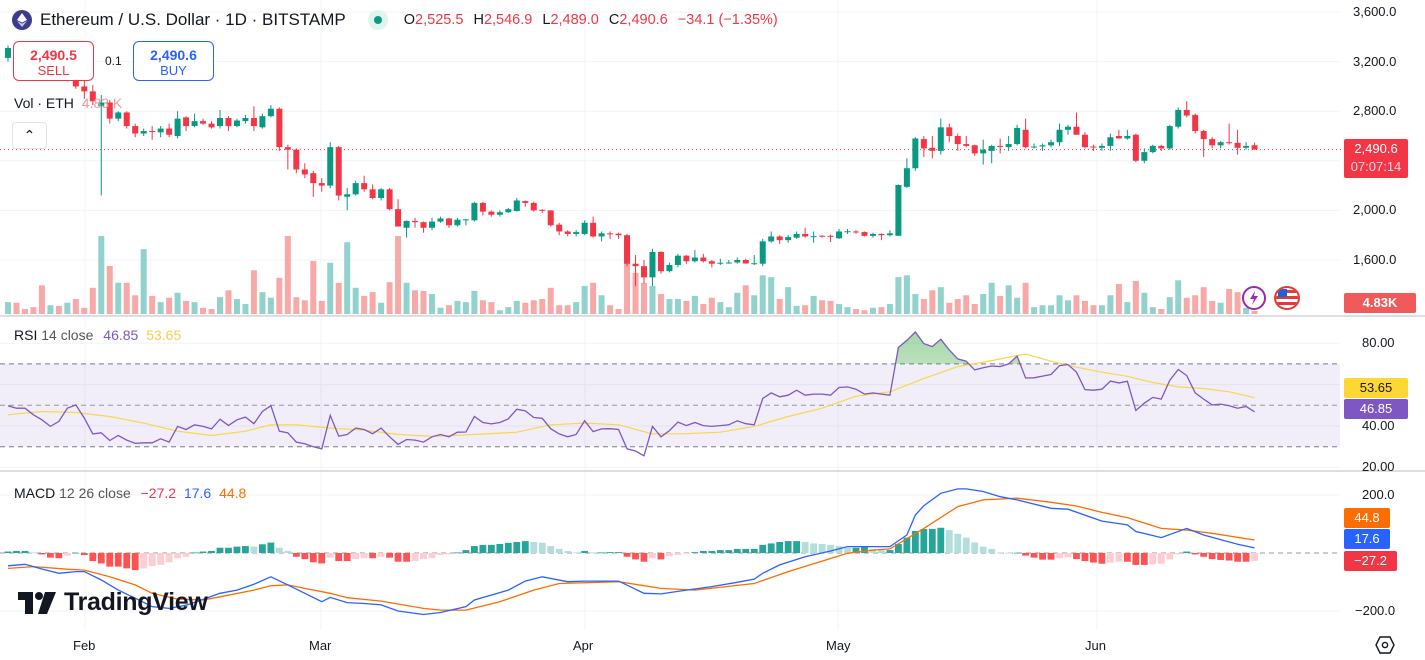  Describe the element at coordinates (1254, 298) in the screenshot. I see `lightning-event-icon` at that location.